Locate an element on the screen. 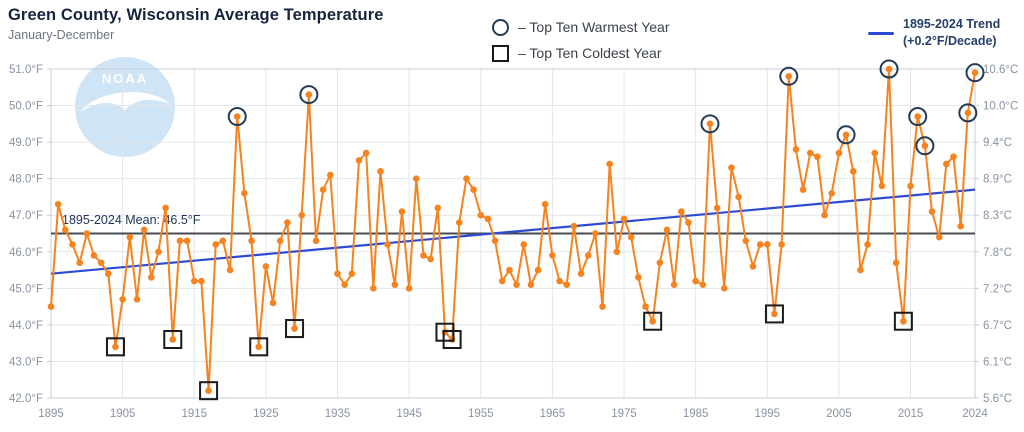 This screenshot has width=1024, height=432. data-point-1964 is located at coordinates (545, 204).